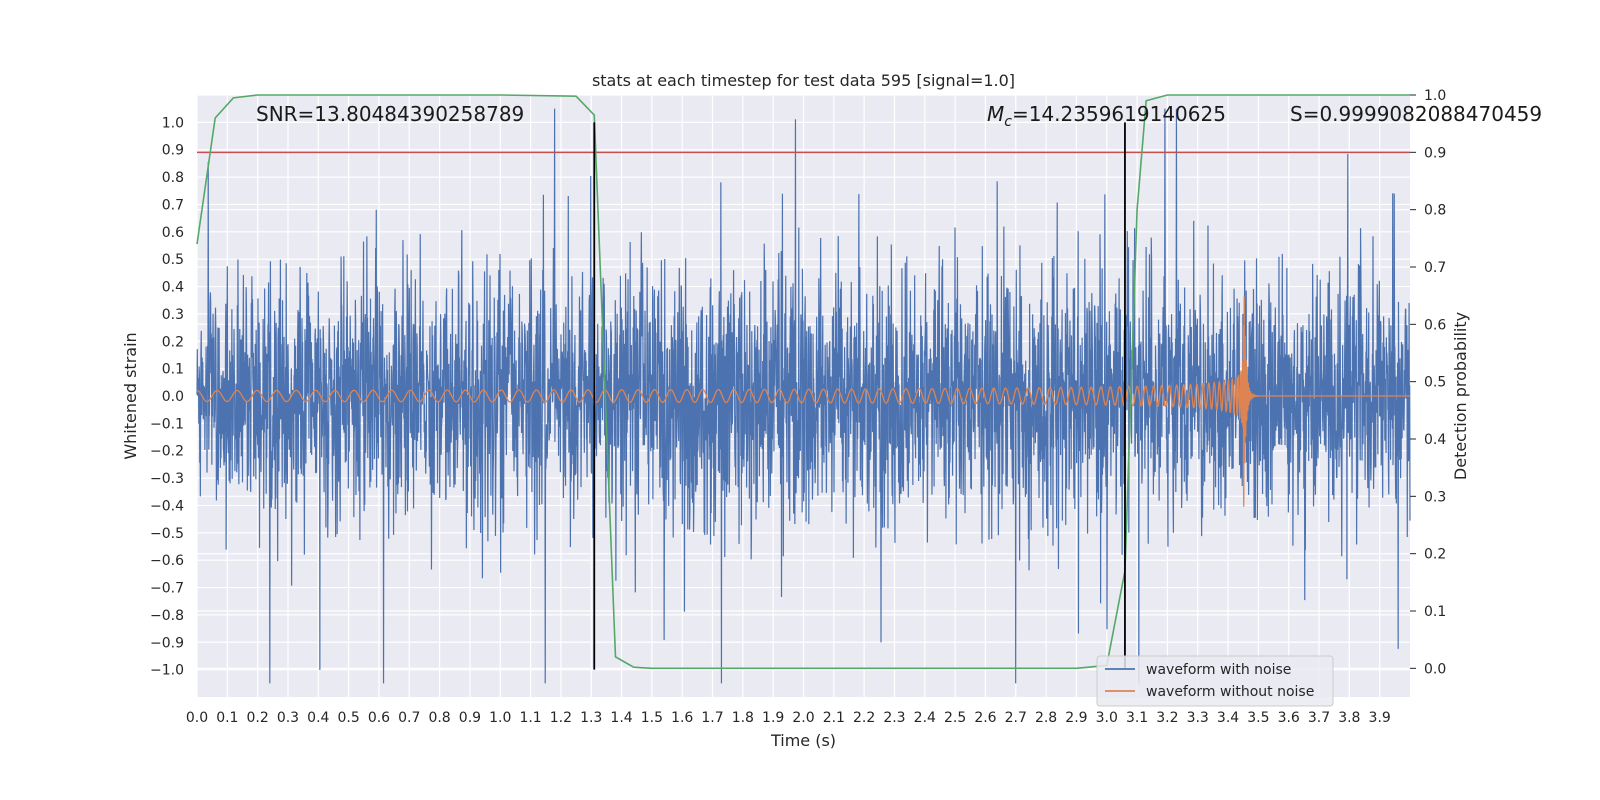 The image size is (1600, 800). I want to click on right-y-tick-label: 0.8, so click(1435, 211).